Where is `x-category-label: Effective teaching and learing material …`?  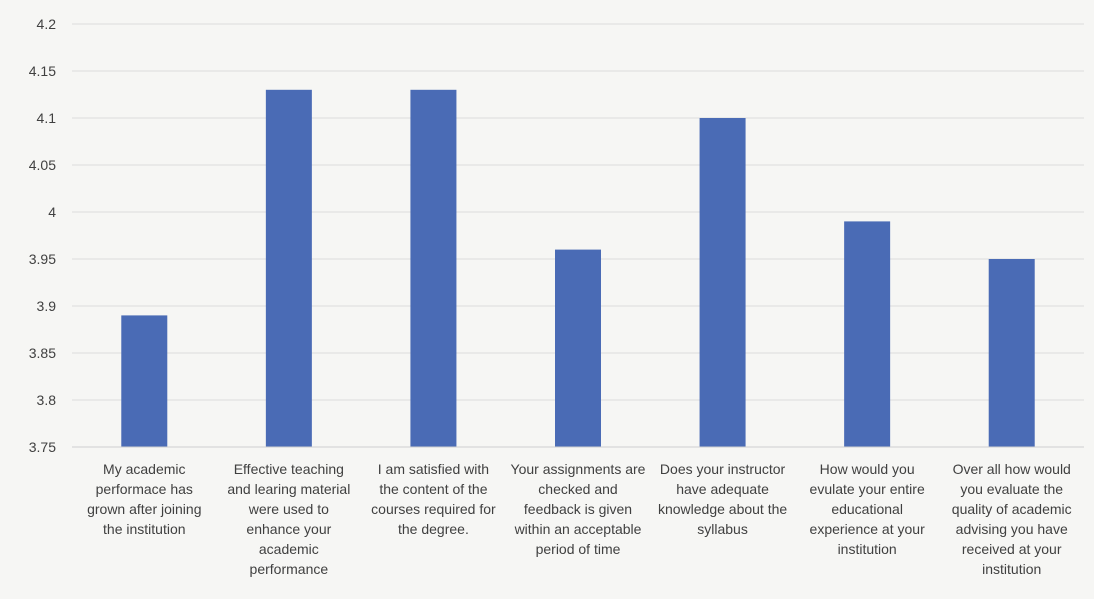 x-category-label: Effective teaching and learing material … is located at coordinates (289, 519).